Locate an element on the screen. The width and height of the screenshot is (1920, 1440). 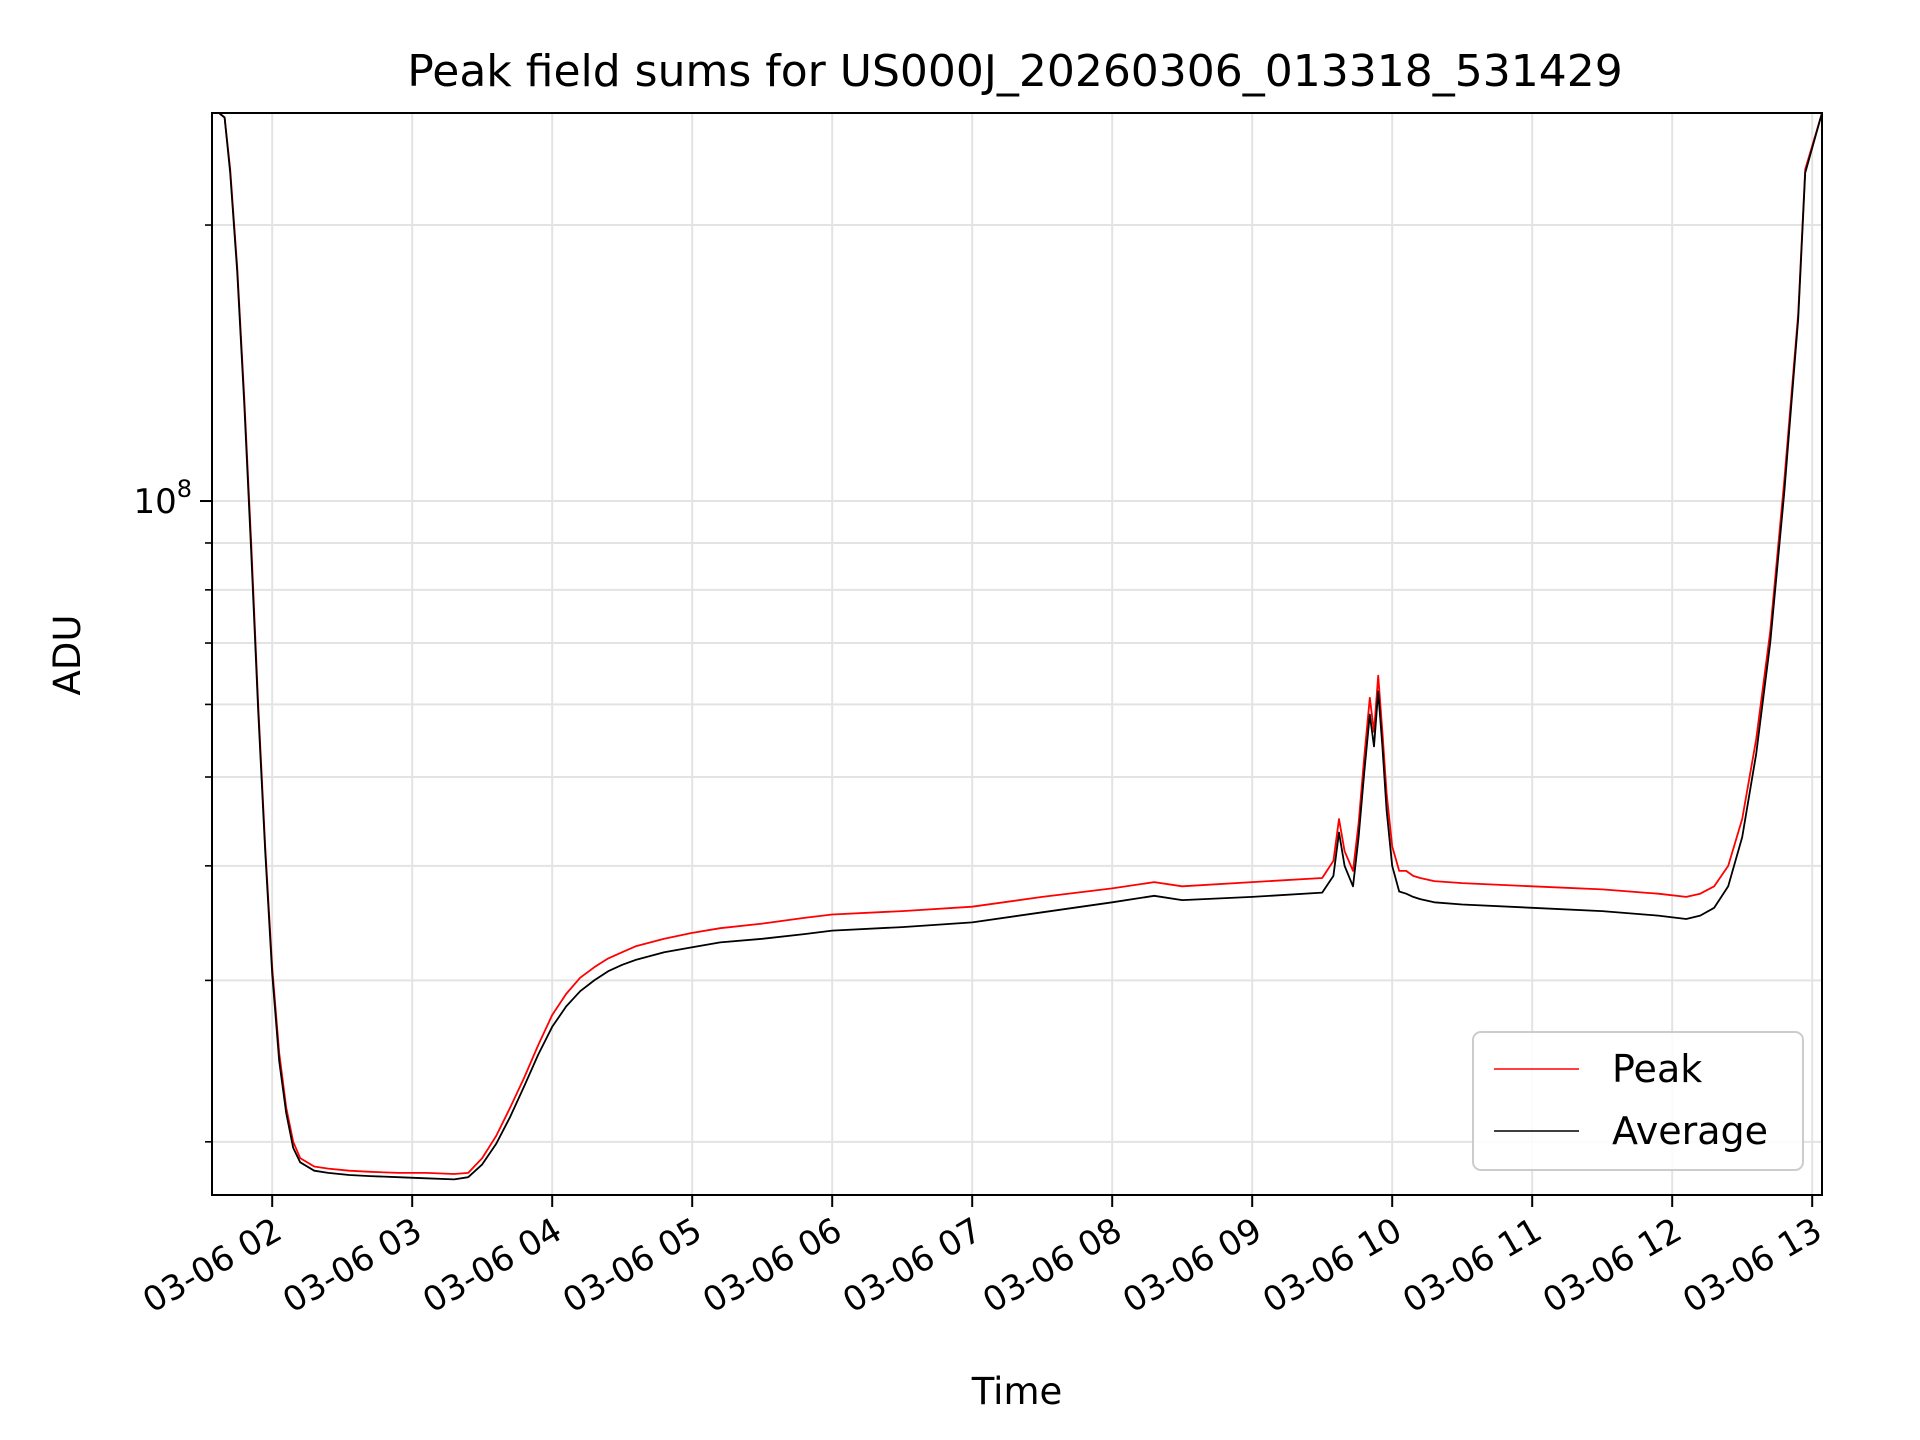
legend: Peak Average is located at coordinates (1638, 1101).